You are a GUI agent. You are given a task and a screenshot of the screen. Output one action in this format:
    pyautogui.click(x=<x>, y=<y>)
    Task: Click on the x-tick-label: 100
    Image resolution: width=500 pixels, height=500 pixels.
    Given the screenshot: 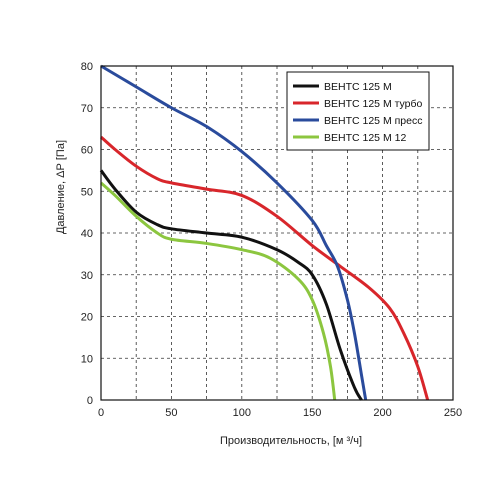 What is the action you would take?
    pyautogui.click(x=242, y=413)
    